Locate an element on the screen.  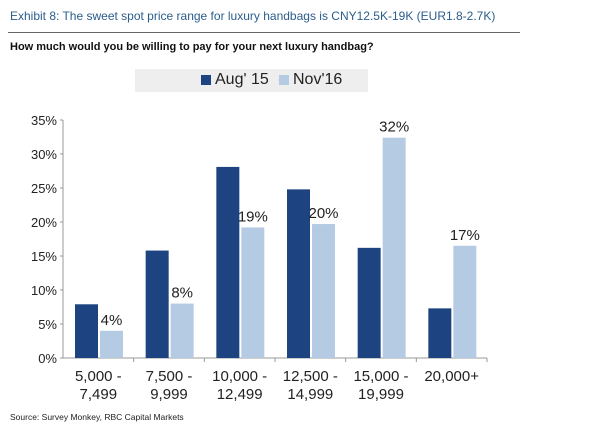
y-tick-label: 10% is located at coordinates (44, 290).